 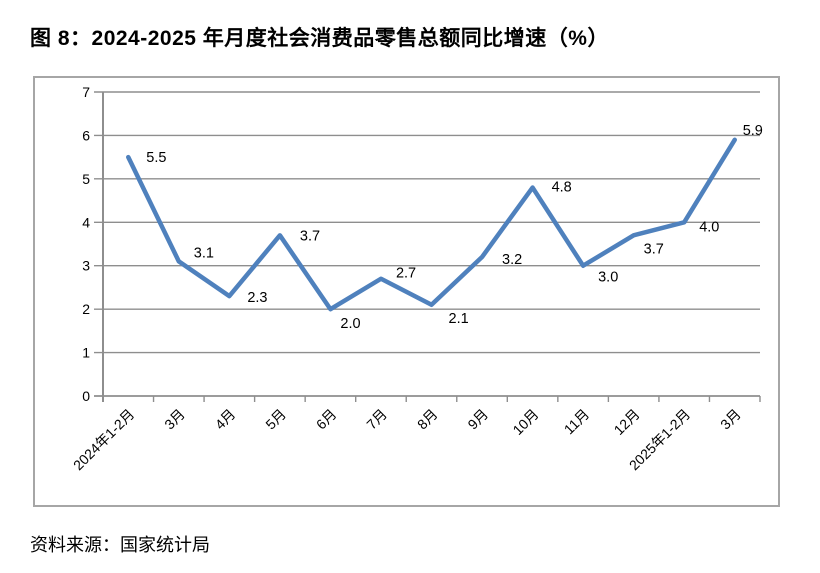 I want to click on data-label: 5.9, so click(x=753, y=131).